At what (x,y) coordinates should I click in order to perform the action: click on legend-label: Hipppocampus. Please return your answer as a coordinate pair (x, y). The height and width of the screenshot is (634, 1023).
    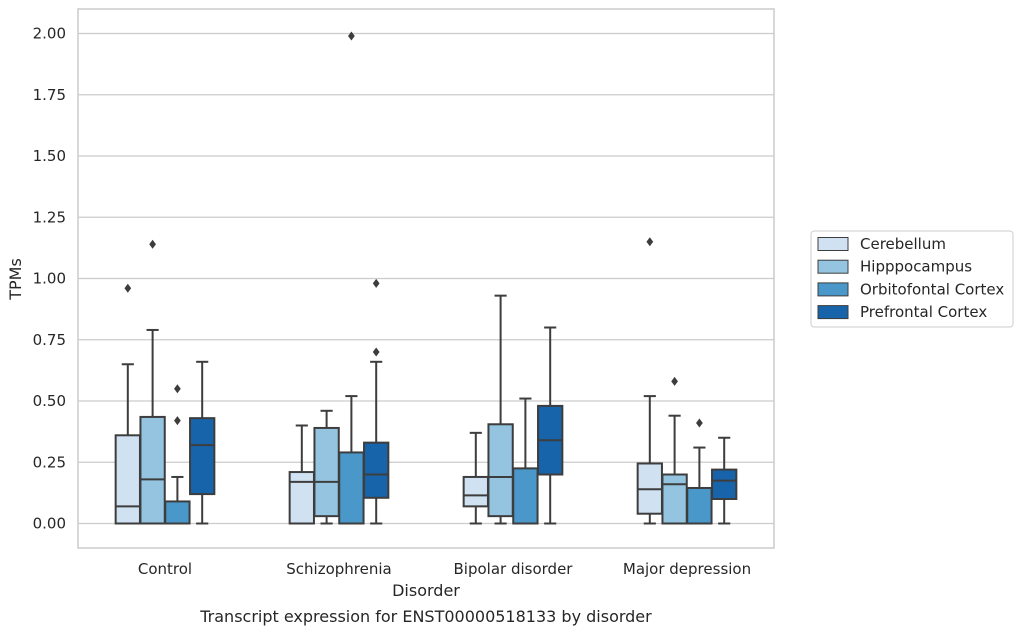
    Looking at the image, I should click on (916, 267).